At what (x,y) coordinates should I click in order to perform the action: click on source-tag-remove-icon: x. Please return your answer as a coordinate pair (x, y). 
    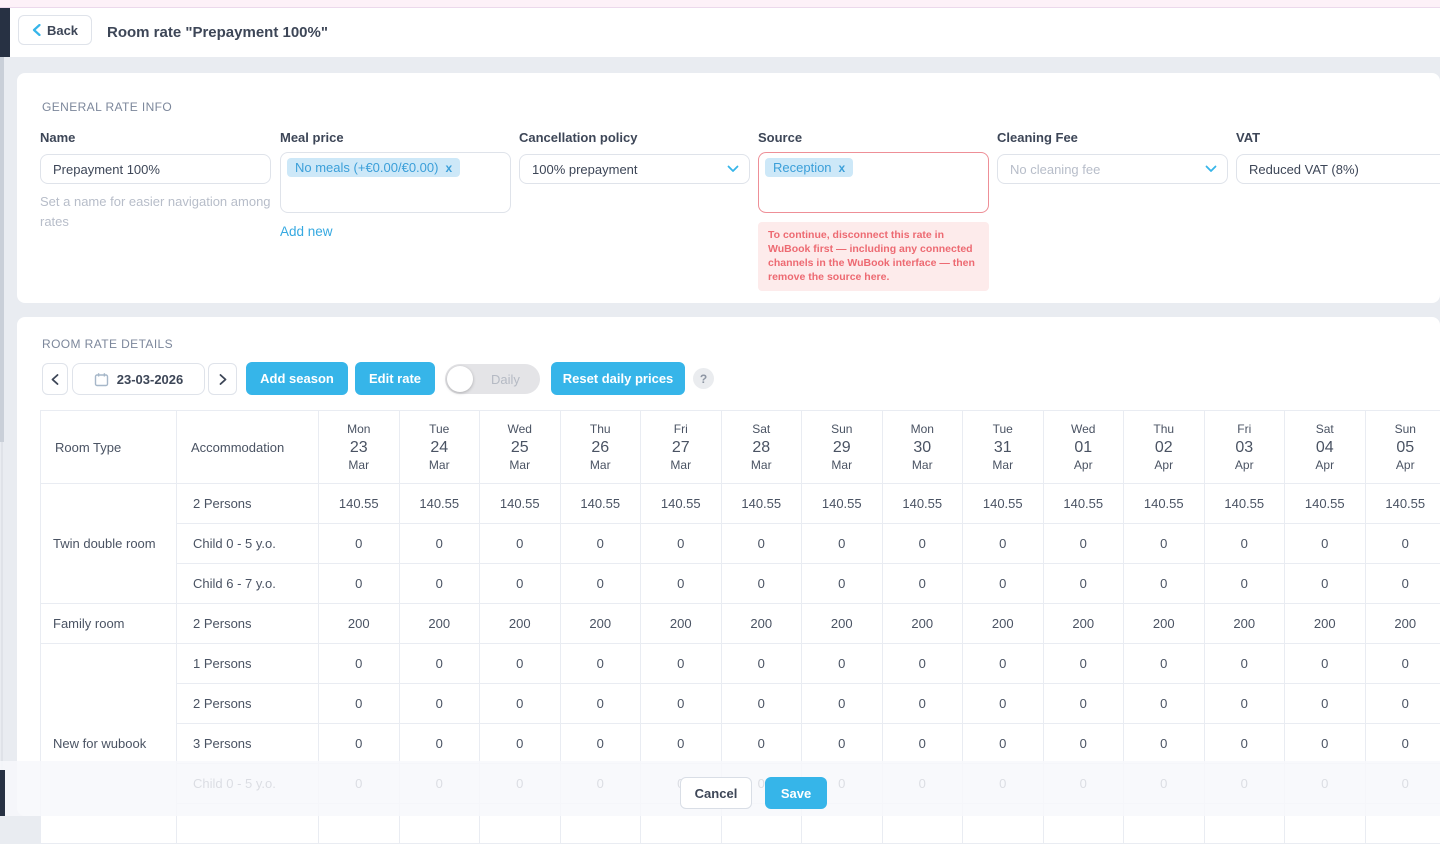
    Looking at the image, I should click on (842, 168).